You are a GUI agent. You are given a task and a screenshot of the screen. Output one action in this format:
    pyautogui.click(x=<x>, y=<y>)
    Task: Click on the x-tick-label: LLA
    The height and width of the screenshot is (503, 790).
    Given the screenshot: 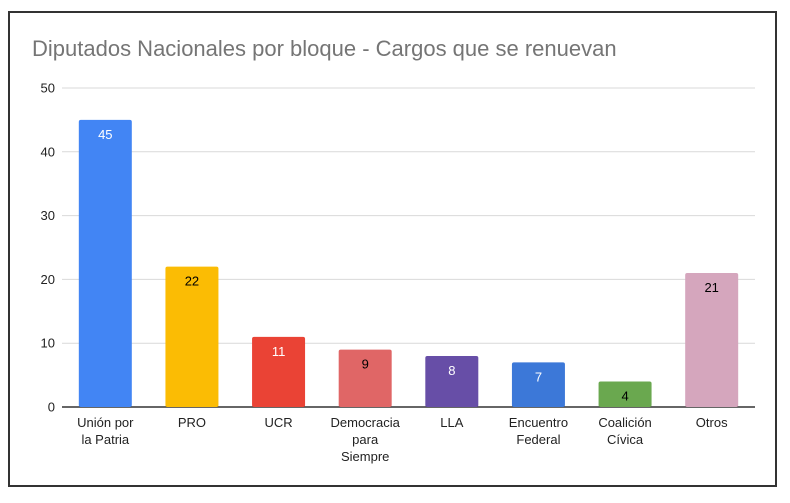 What is the action you would take?
    pyautogui.click(x=451, y=422)
    